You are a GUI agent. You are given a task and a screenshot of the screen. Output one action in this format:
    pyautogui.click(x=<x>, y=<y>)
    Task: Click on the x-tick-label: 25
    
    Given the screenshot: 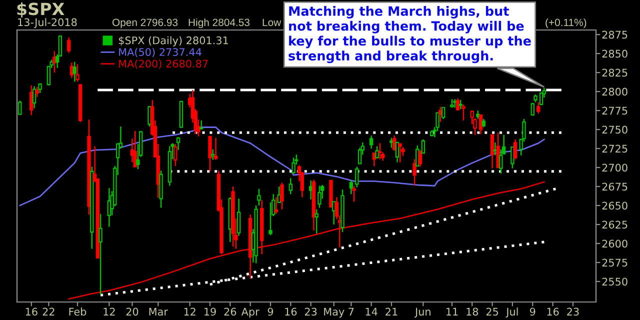 What is the action you would take?
    pyautogui.click(x=492, y=312)
    